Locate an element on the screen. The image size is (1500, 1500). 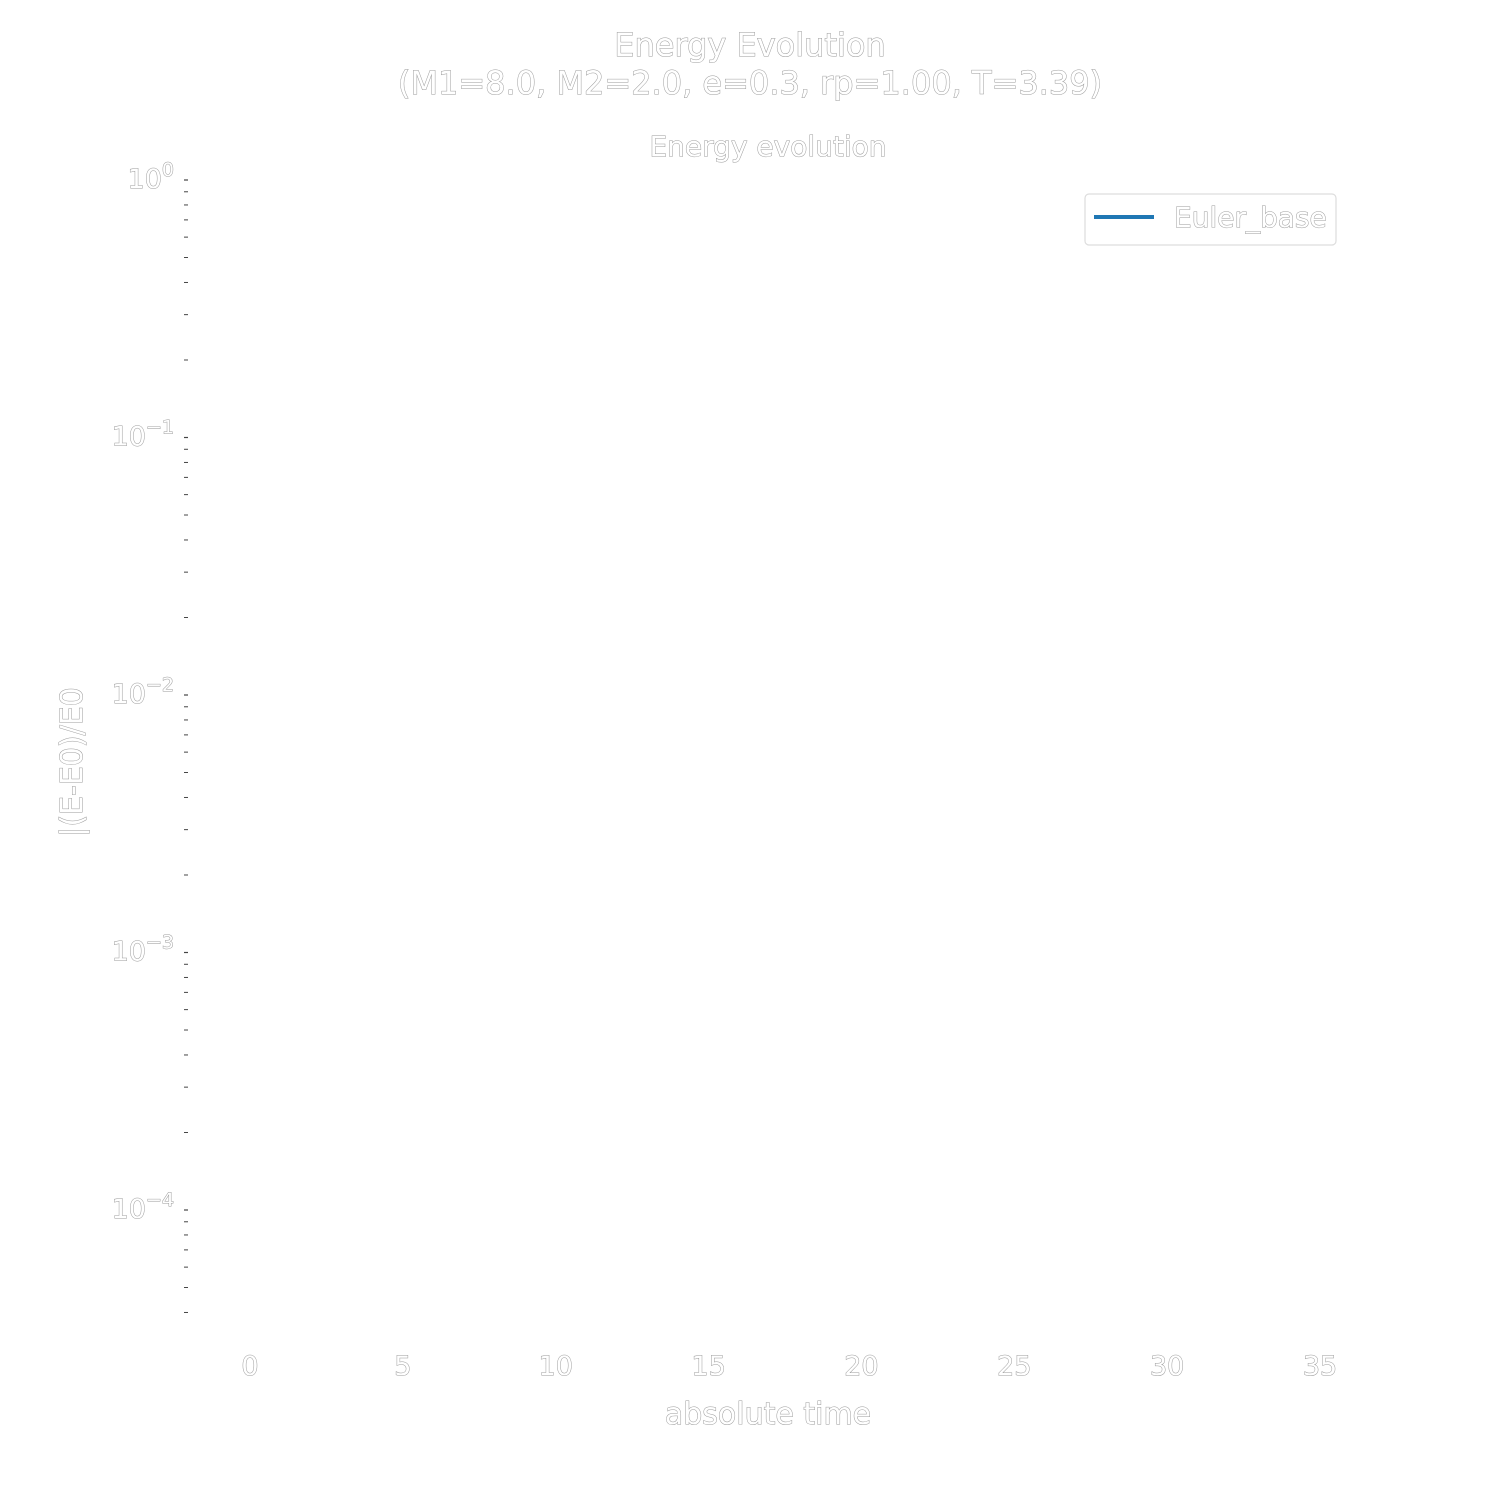
y-tick-label: 10⁻⁴ is located at coordinates (143, 1207).